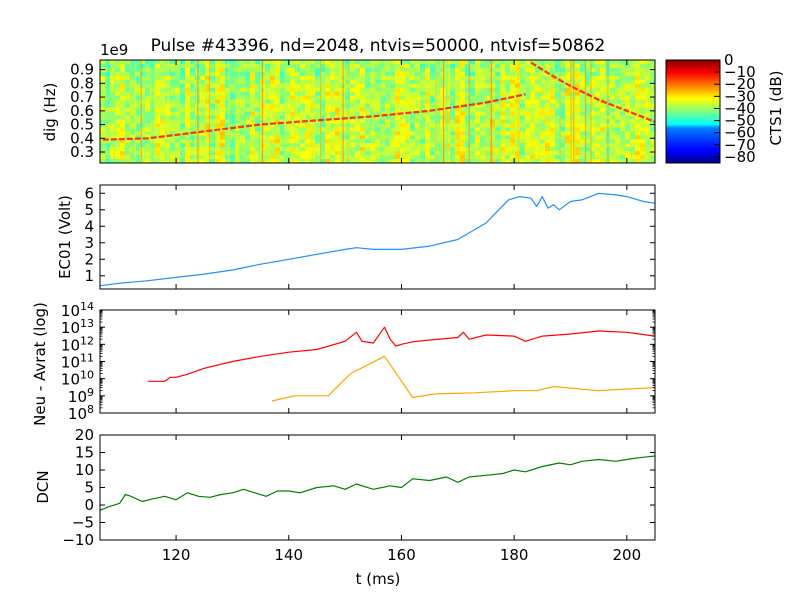  What do you see at coordinates (89, 193) in the screenshot?
I see `y-tick-label: 6` at bounding box center [89, 193].